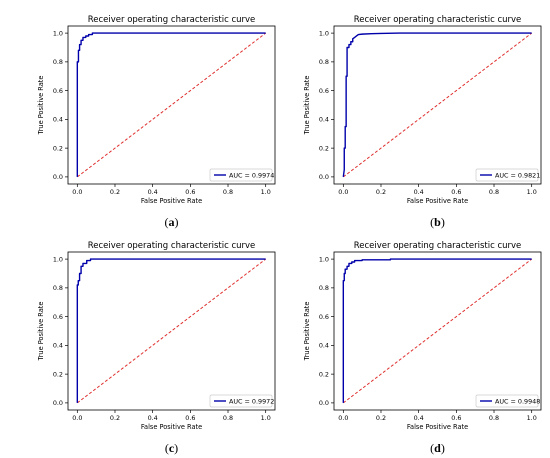  I want to click on legend-label: AUC = 0.9948, so click(517, 401).